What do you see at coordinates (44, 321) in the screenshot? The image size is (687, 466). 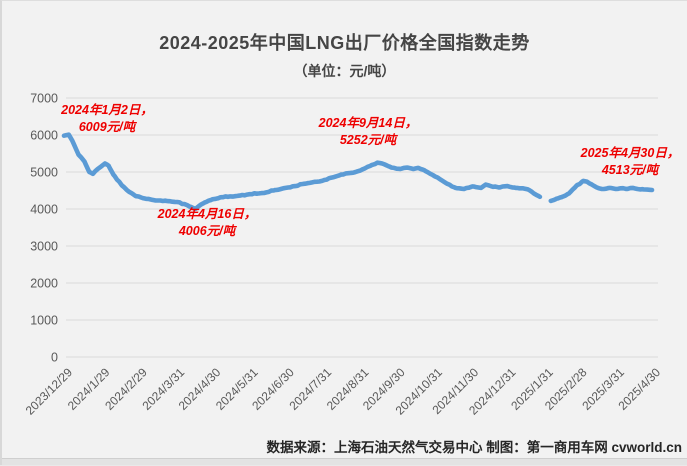 I see `y-axis-label-1000: 1000` at bounding box center [44, 321].